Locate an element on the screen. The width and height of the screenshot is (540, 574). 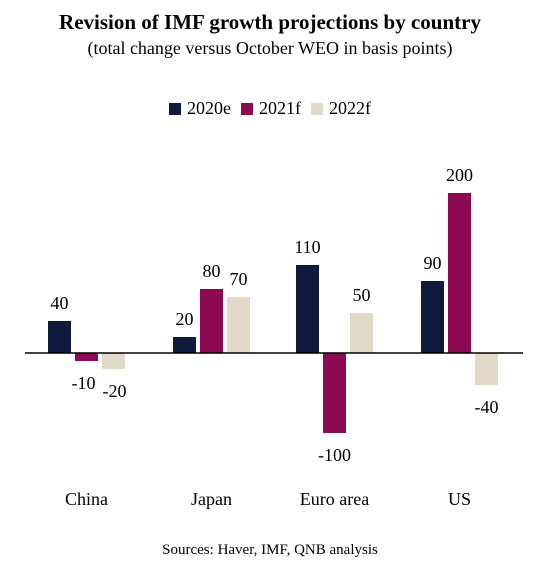
category-label-china: China is located at coordinates (86, 499).